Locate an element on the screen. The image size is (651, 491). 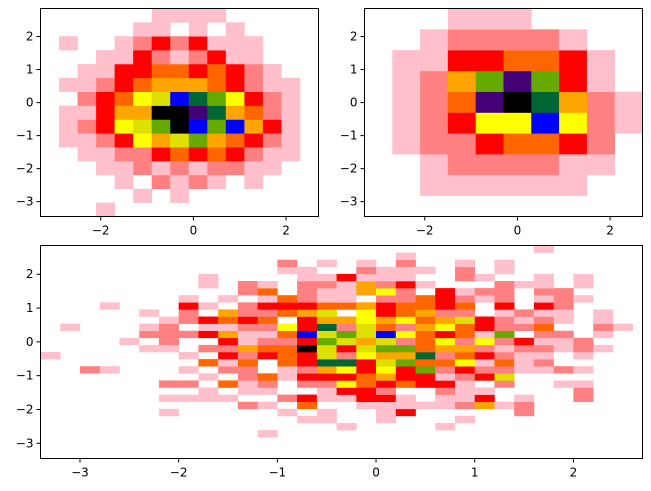
y-tick-label: −2 is located at coordinates (25, 409).